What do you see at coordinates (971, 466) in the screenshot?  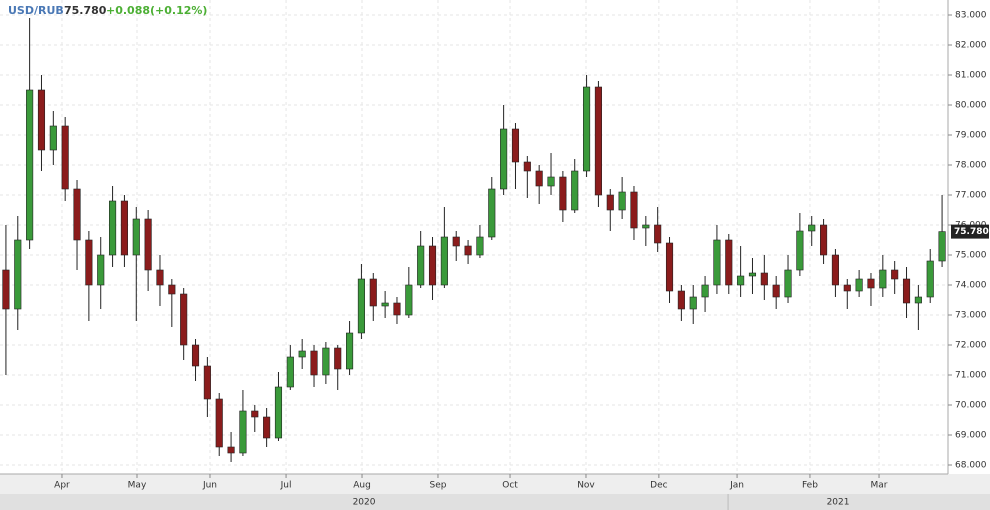 I see `y-tick-label: 68.000` at bounding box center [971, 466].